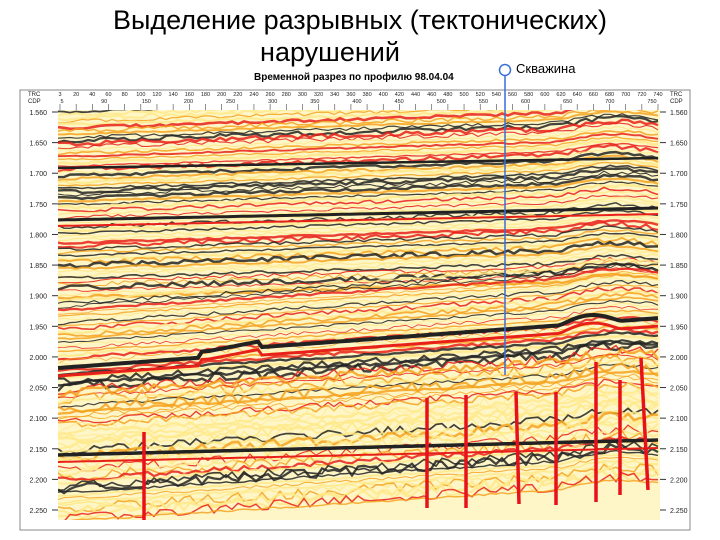 This screenshot has width=720, height=540. I want to click on trc-tick-label: 720, so click(641, 95).